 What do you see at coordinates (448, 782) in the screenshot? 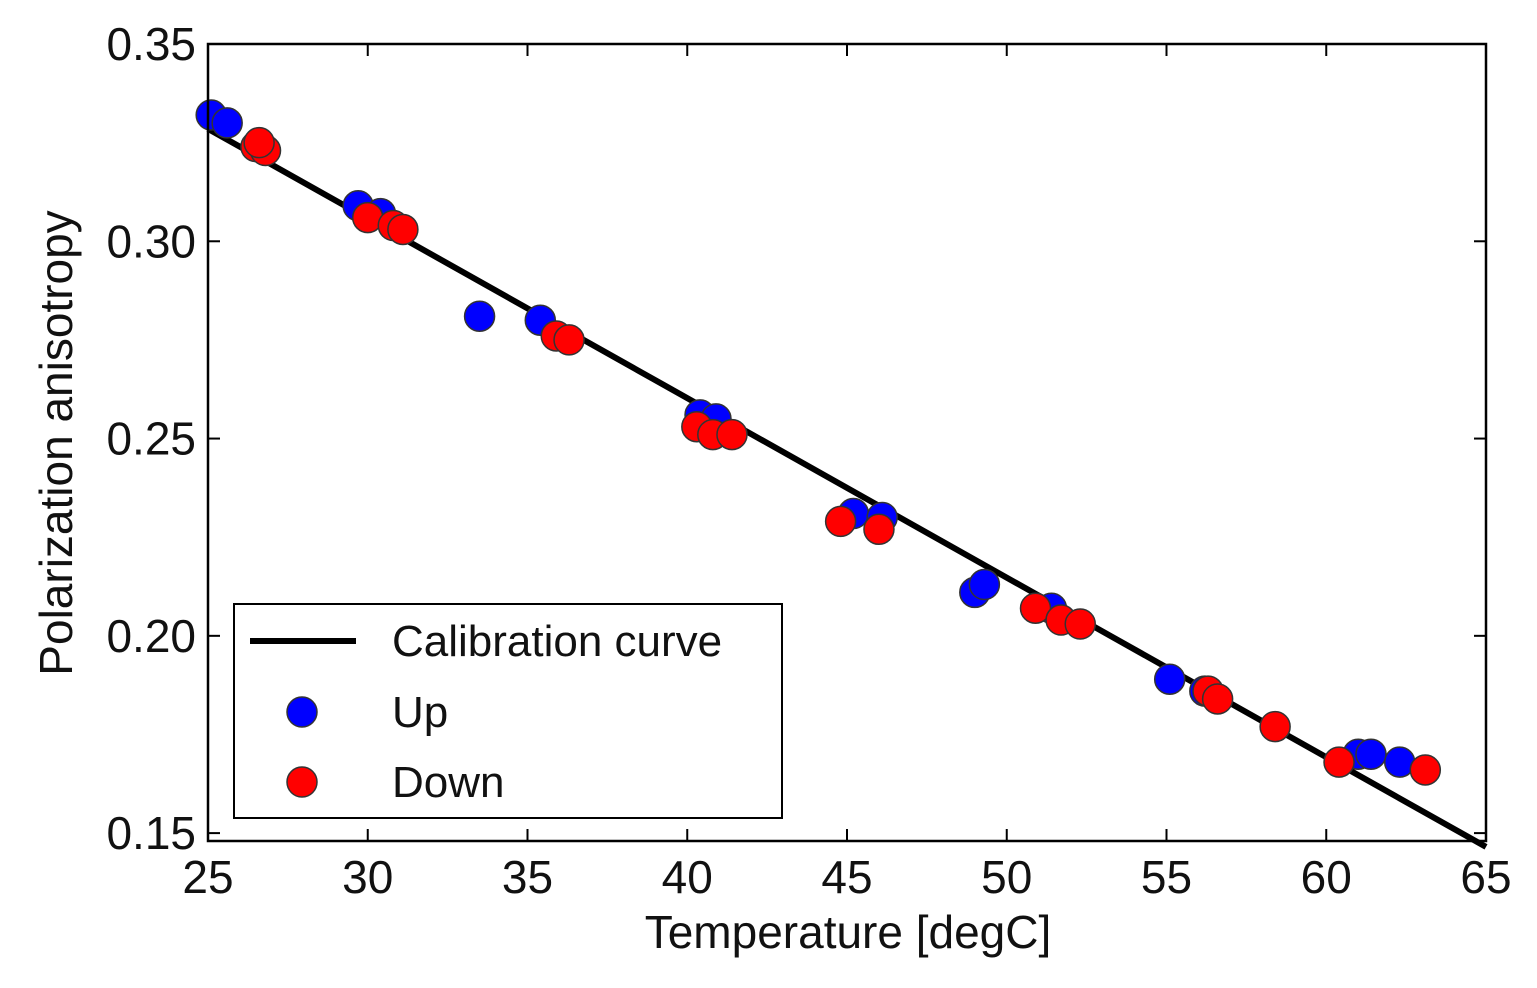
I see `legend-label-down: Down` at bounding box center [448, 782].